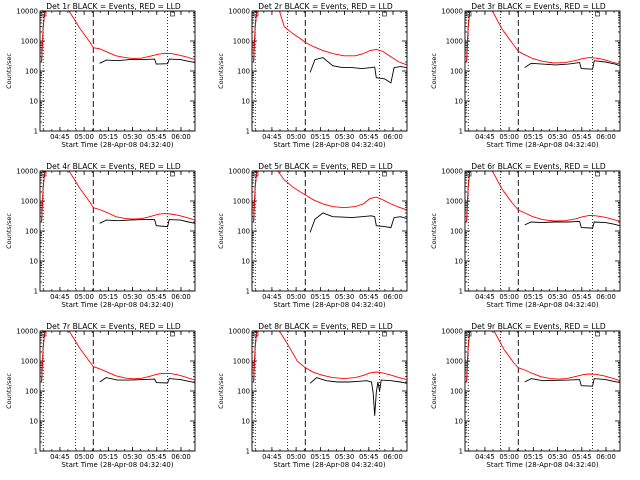 This screenshot has width=640, height=480. I want to click on panel-title: Det 8r BLACK = Events, RED = LLD, so click(325, 326).